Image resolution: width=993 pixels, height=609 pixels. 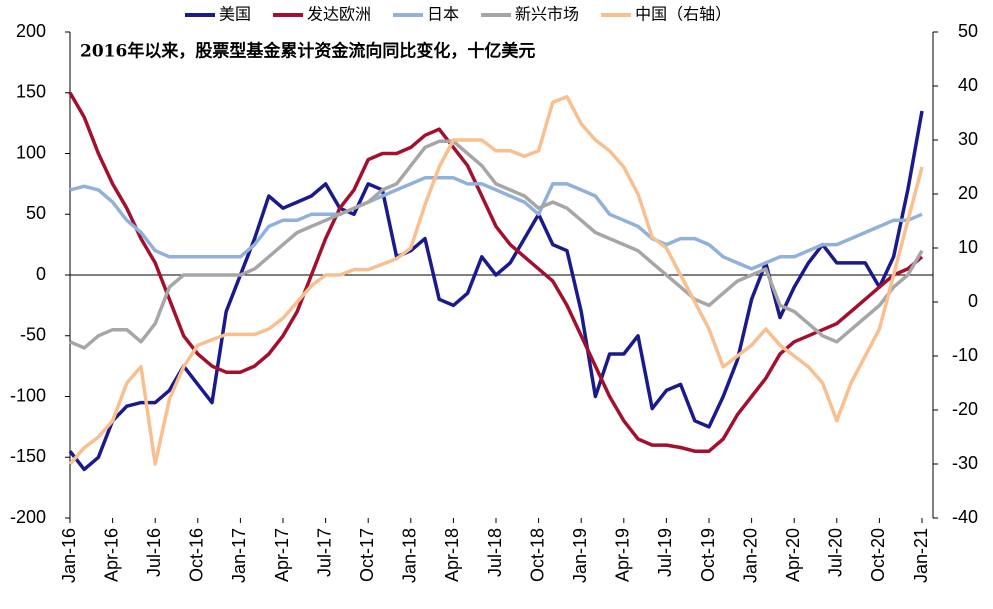 What do you see at coordinates (28, 456) in the screenshot?
I see `y-tick-label: -150` at bounding box center [28, 456].